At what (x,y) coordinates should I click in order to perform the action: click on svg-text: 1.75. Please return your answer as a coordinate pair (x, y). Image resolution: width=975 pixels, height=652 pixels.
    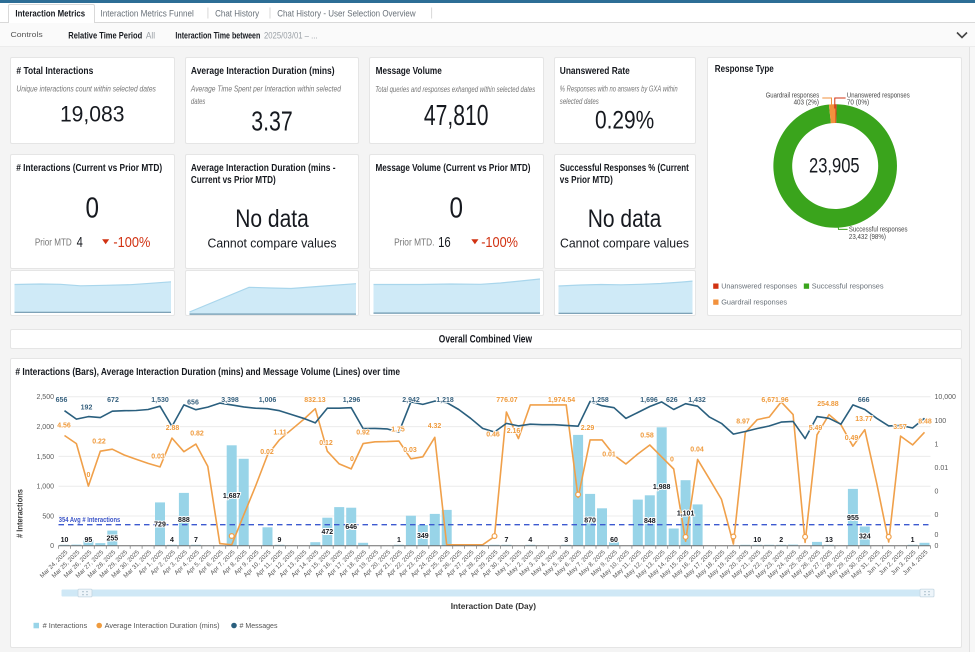
    Looking at the image, I should click on (398, 429).